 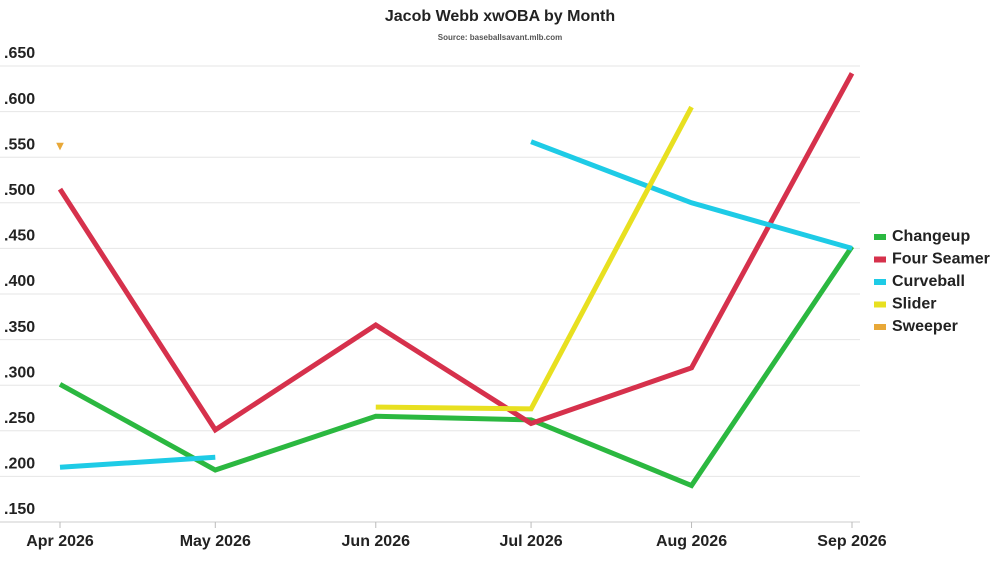 I want to click on x-tick-label: Aug 2026, so click(x=691, y=541).